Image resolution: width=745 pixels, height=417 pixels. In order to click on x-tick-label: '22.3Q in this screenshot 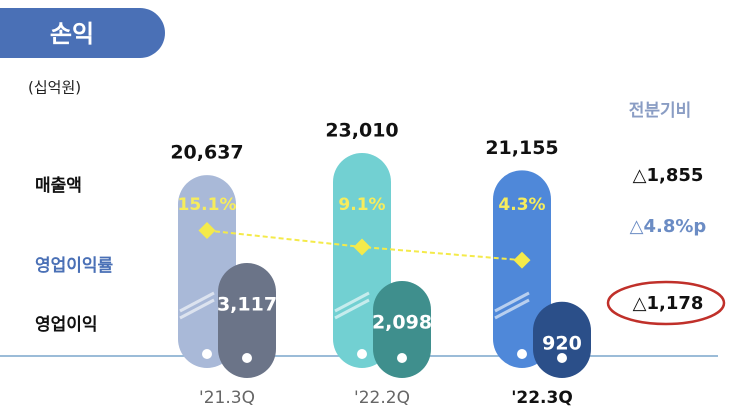, I will do `click(542, 398)`.